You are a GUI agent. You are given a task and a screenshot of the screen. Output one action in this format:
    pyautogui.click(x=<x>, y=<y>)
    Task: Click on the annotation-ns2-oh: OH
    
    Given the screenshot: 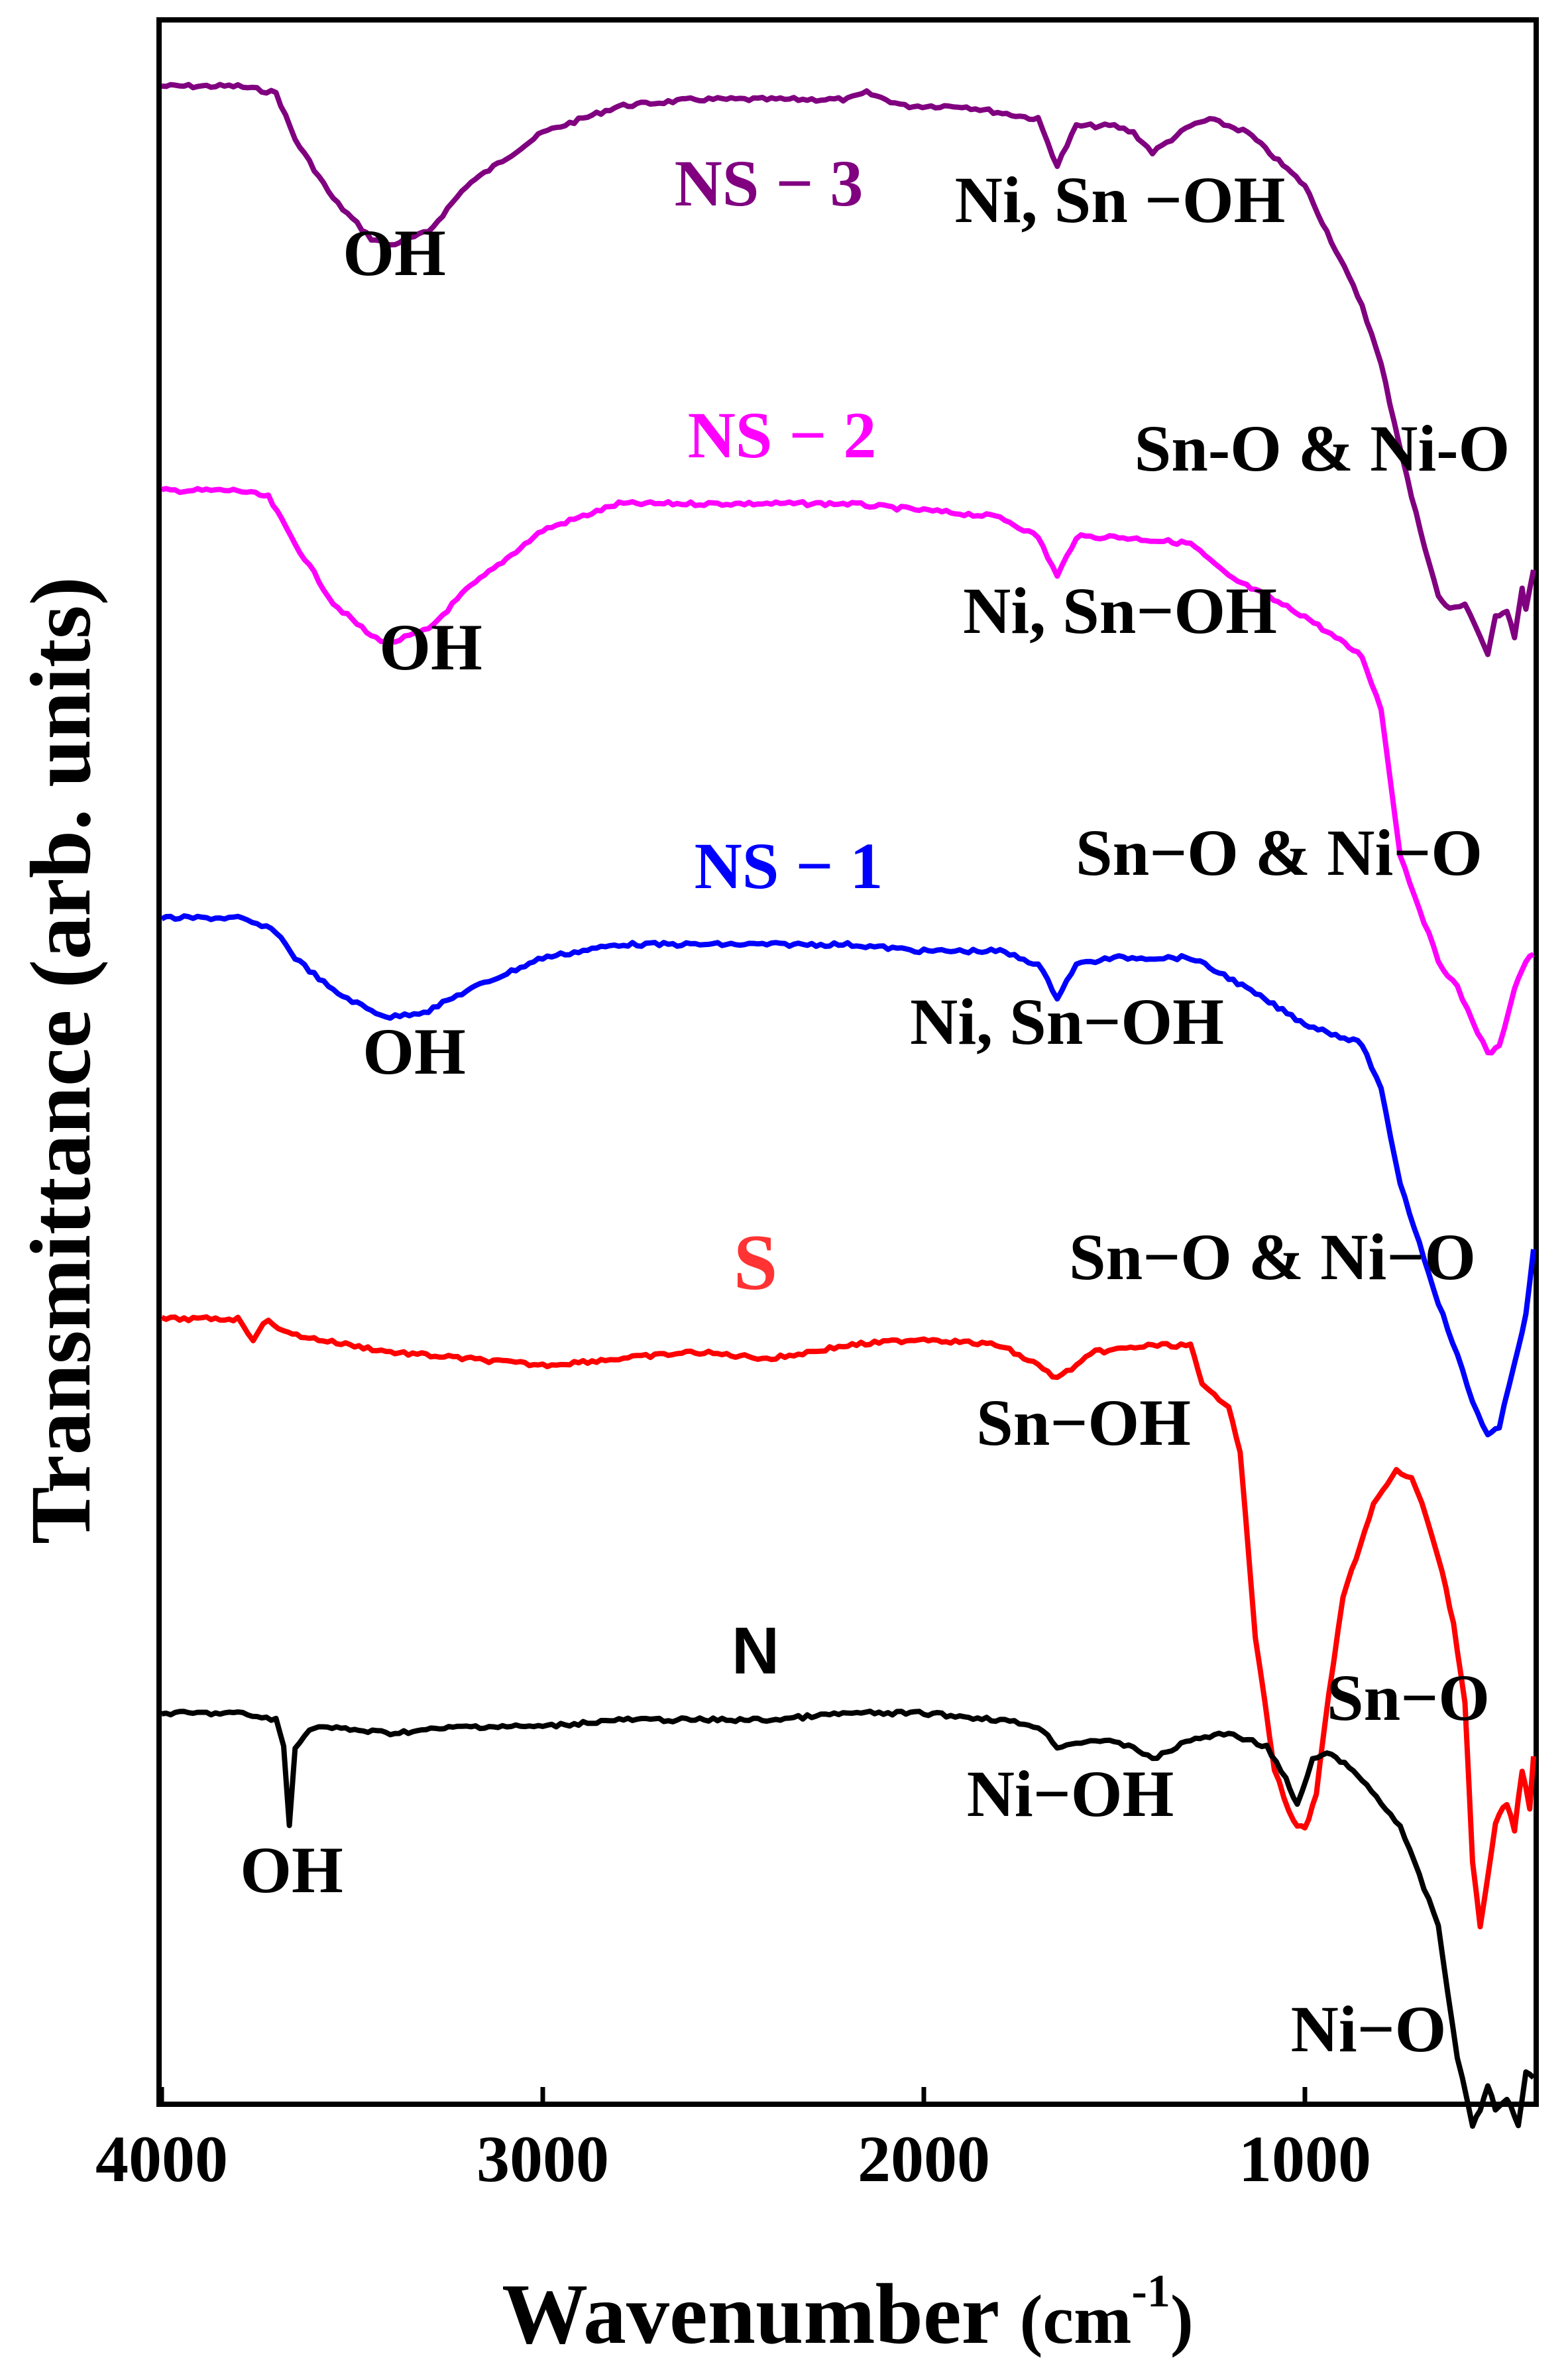 What is the action you would take?
    pyautogui.click(x=431, y=647)
    